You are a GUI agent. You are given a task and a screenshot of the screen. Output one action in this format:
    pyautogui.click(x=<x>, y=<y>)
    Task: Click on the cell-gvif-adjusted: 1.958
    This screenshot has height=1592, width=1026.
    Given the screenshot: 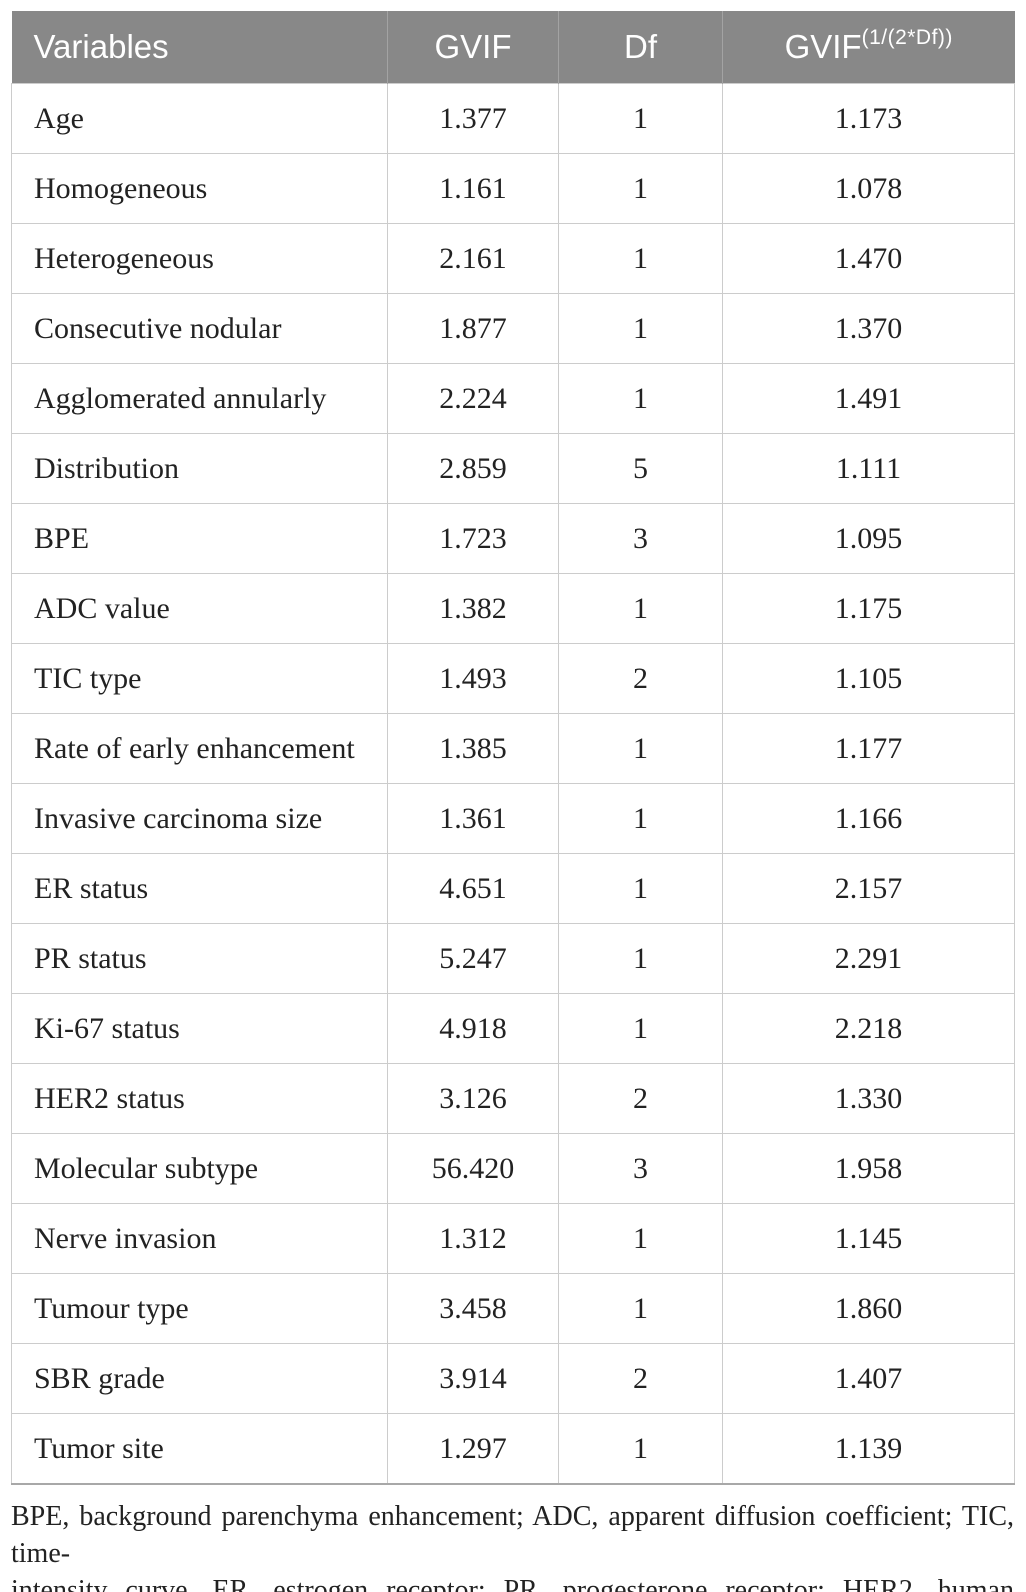 What is the action you would take?
    pyautogui.click(x=868, y=1168)
    